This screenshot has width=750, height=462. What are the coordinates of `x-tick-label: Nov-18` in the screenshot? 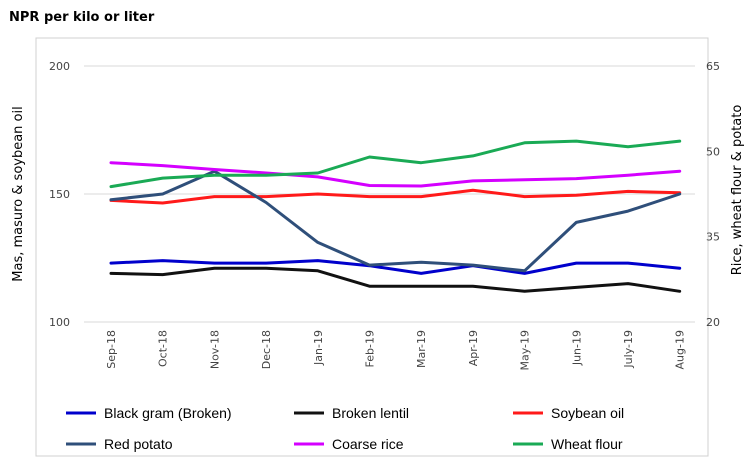 It's located at (214, 349).